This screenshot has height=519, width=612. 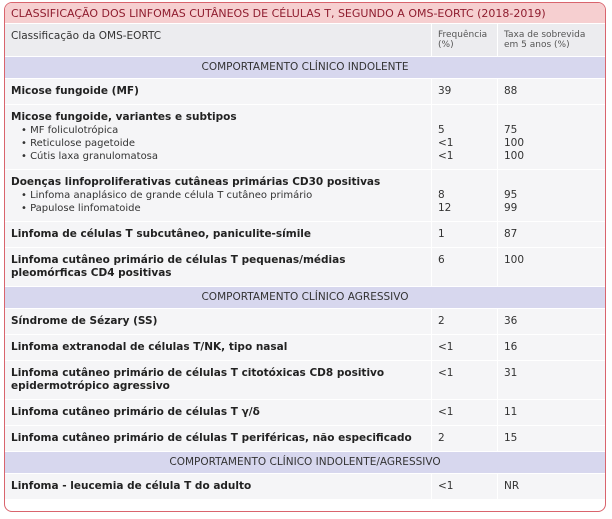 I want to click on survival-cell: 16, so click(x=551, y=347).